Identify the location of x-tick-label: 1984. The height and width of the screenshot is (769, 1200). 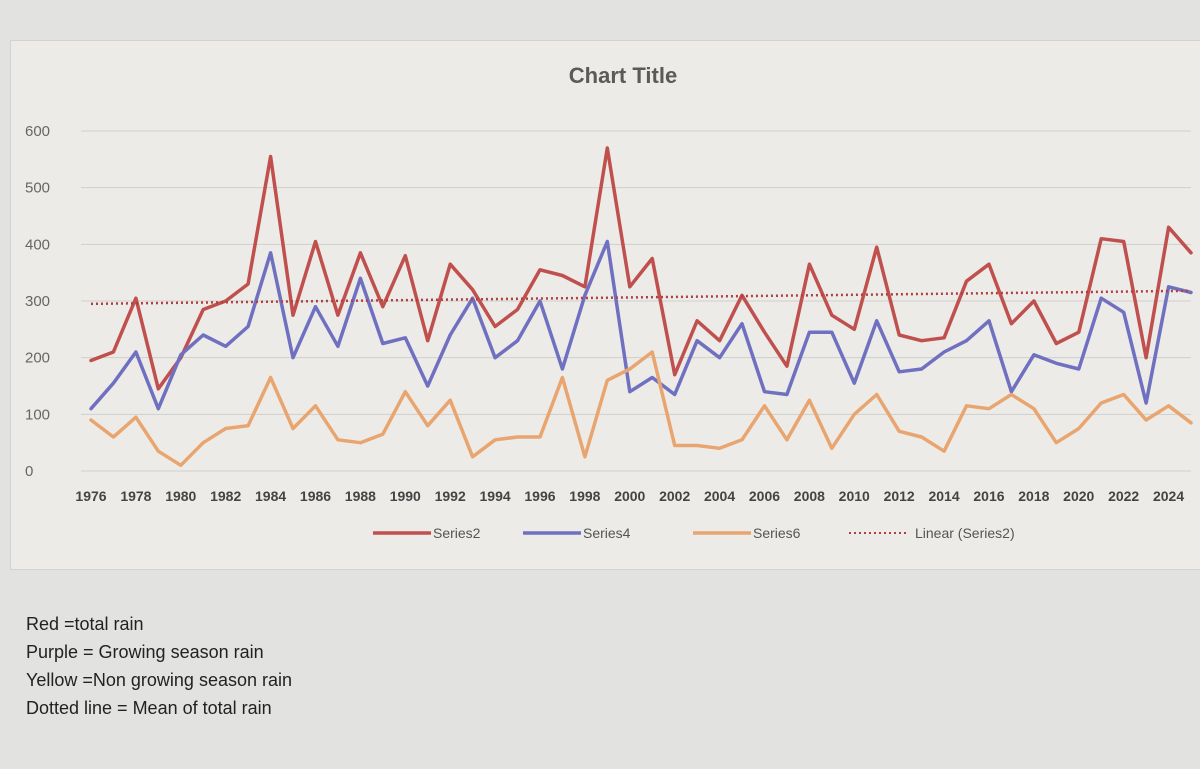
(270, 496).